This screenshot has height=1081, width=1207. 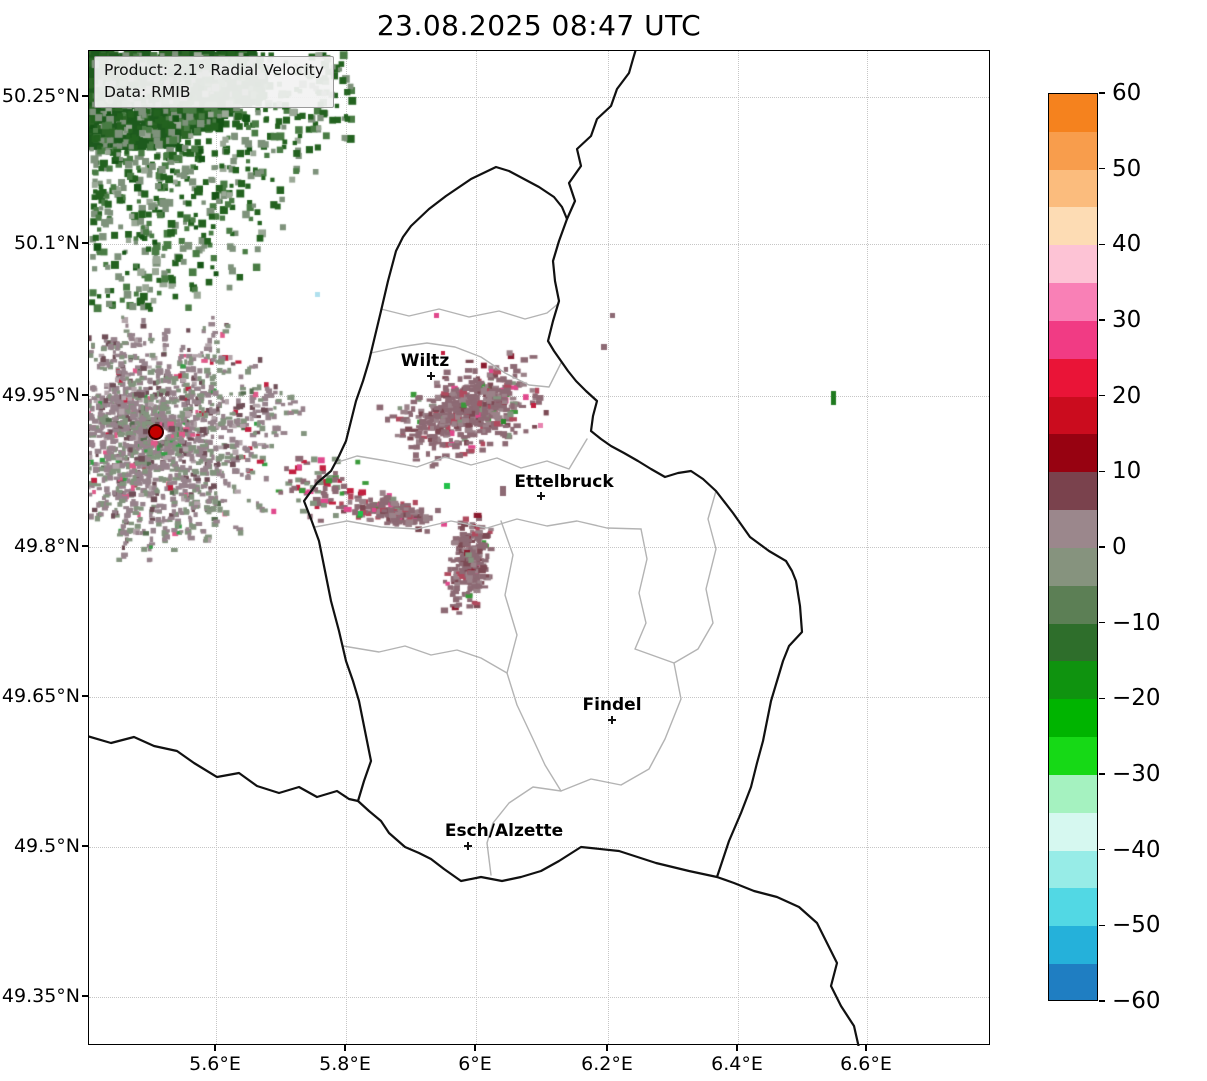 What do you see at coordinates (1136, 1001) in the screenshot?
I see `colorbar-tick-label: −60` at bounding box center [1136, 1001].